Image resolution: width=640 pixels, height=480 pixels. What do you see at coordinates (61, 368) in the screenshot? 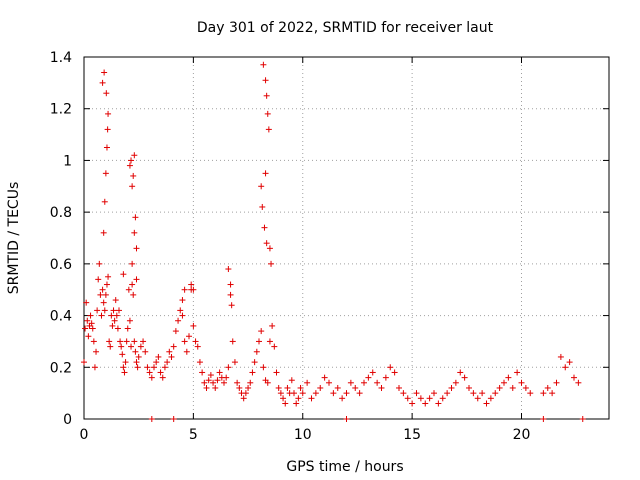
I see `y-tick-label: 0.2` at bounding box center [61, 368].